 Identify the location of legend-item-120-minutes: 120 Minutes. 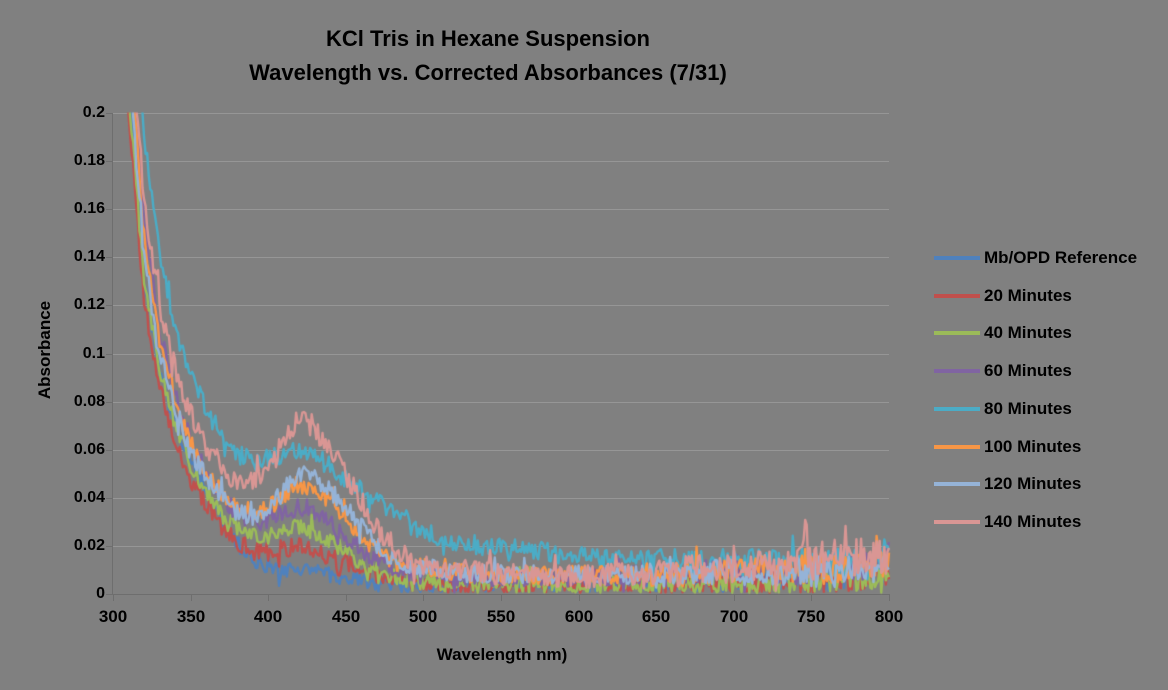
(1007, 484).